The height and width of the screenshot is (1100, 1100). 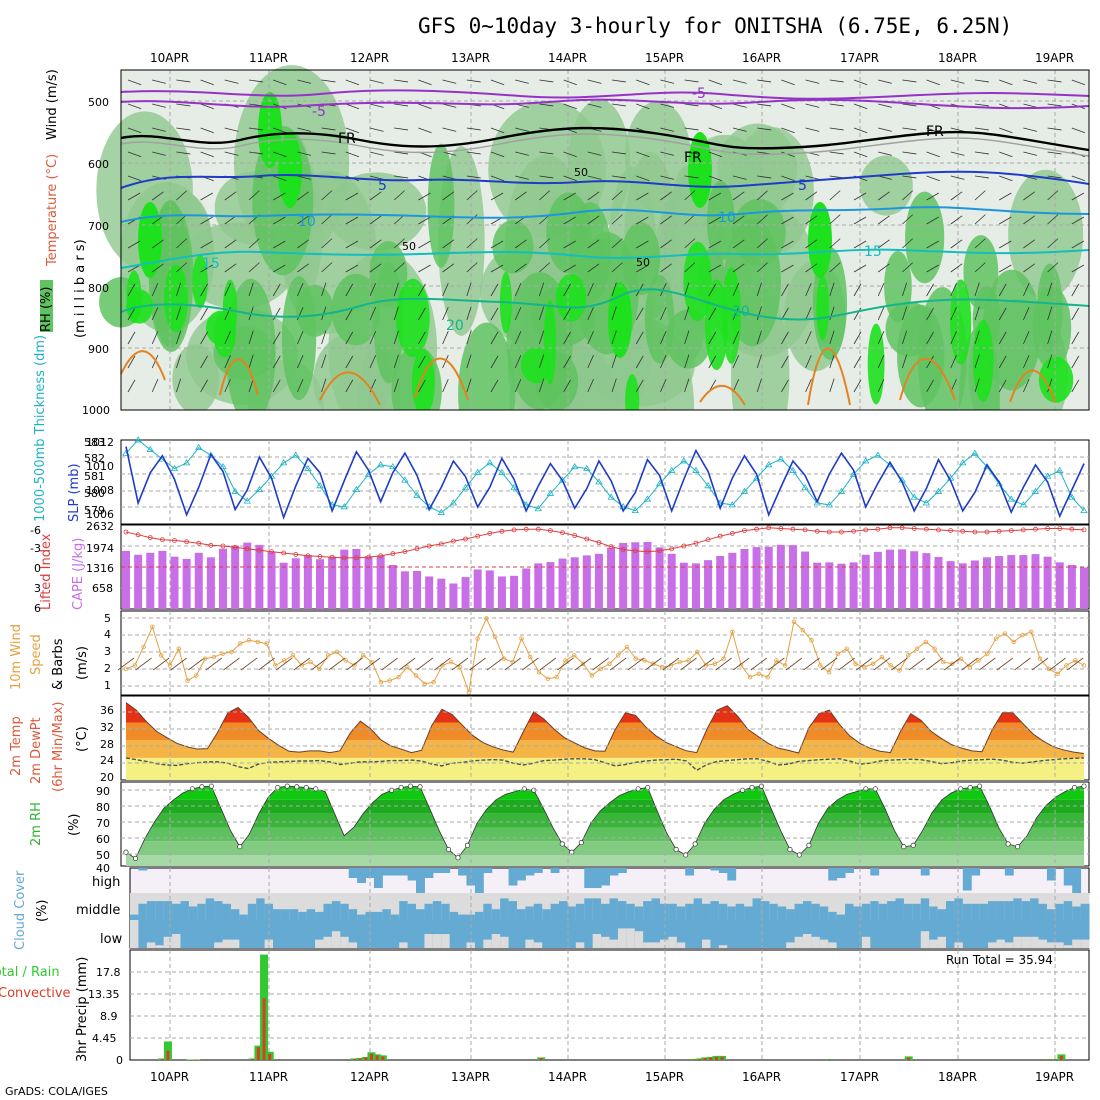 I want to click on thickness-line, so click(x=605, y=476).